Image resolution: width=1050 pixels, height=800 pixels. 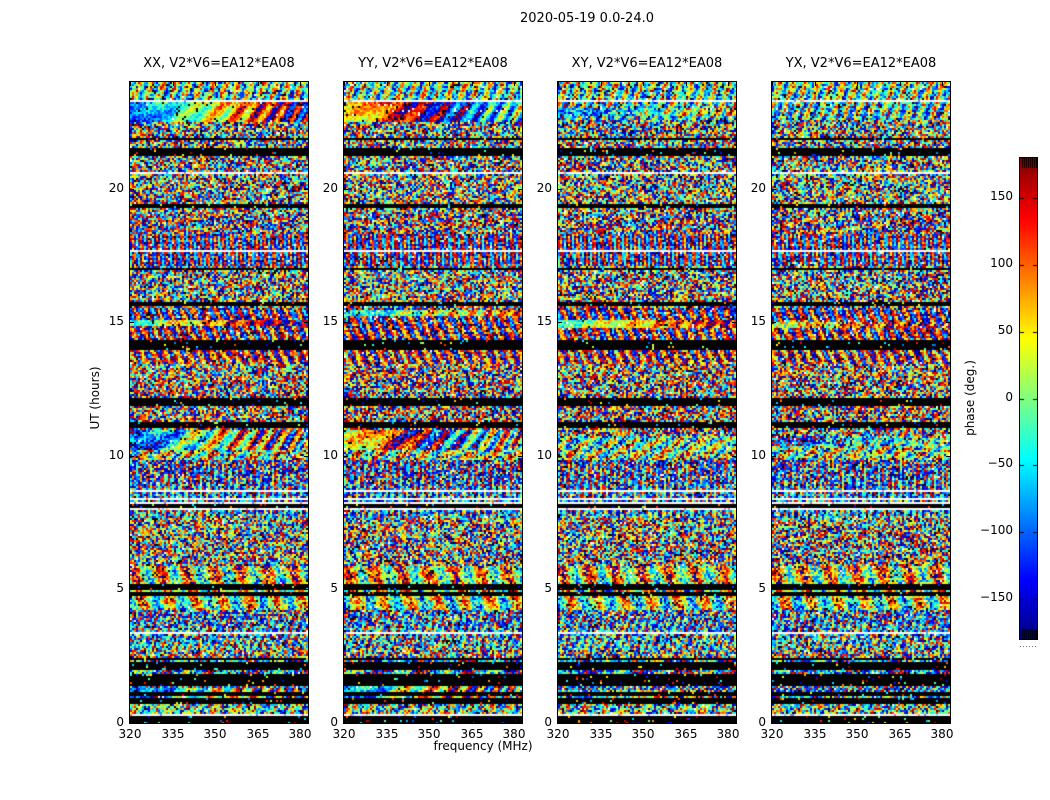 I want to click on x-tick-label: 350, so click(x=215, y=734).